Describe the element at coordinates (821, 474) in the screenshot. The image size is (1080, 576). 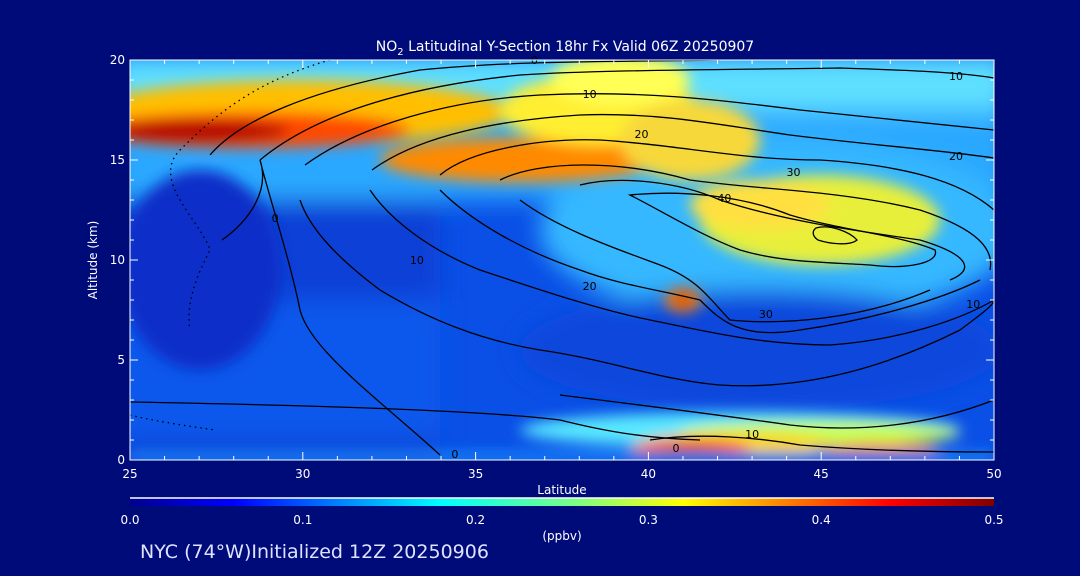
I see `x-tick-label: 45` at that location.